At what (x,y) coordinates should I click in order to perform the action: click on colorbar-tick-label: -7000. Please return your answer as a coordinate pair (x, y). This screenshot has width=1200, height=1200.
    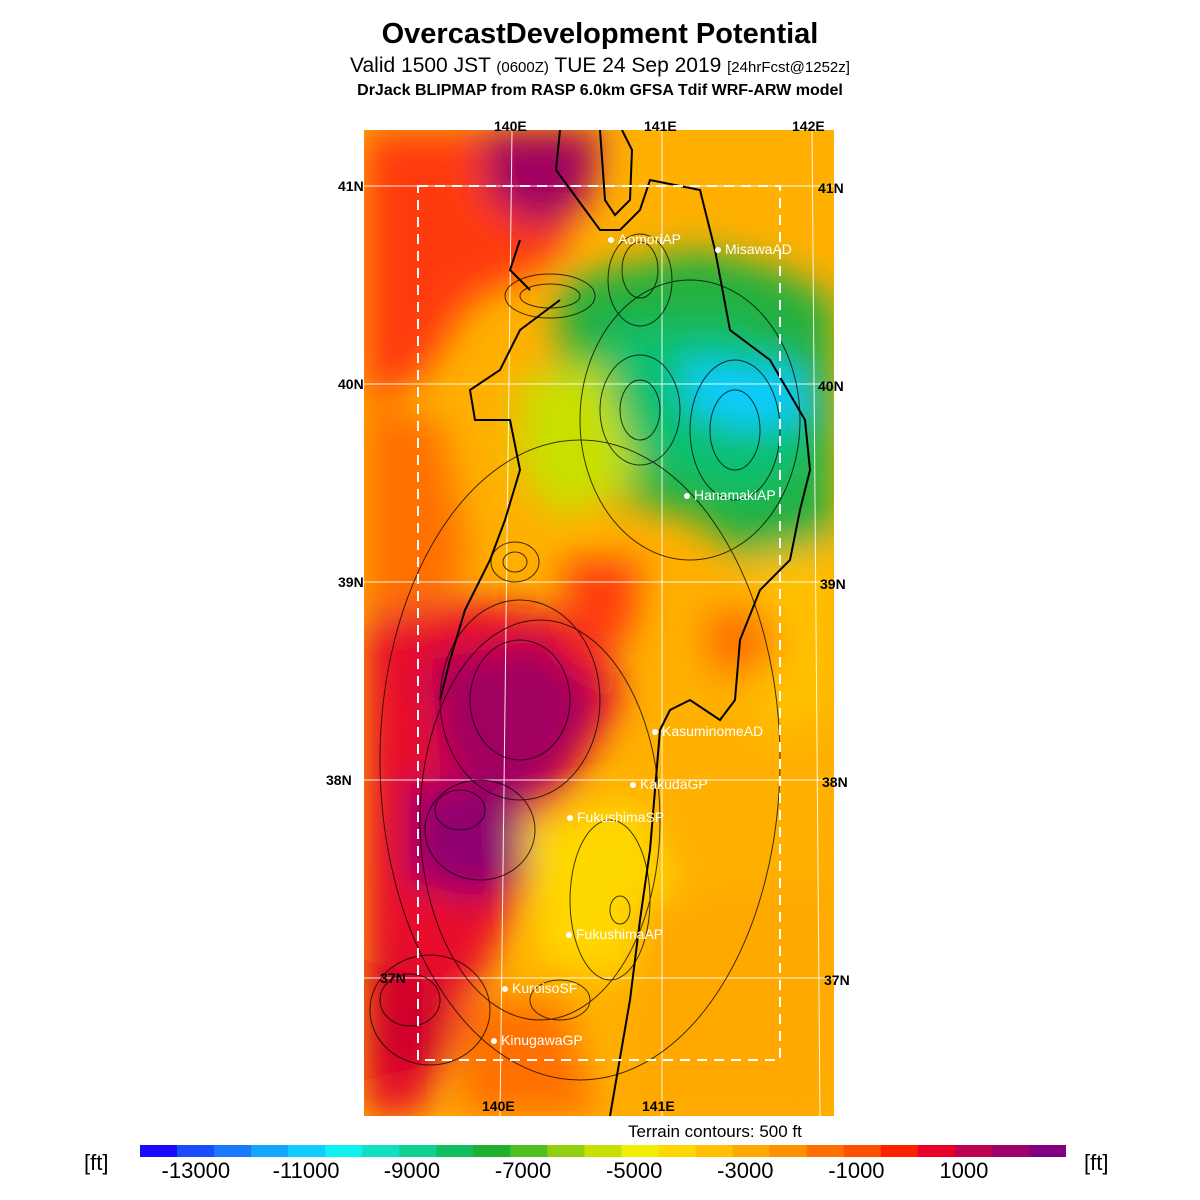
    Looking at the image, I should click on (523, 1170).